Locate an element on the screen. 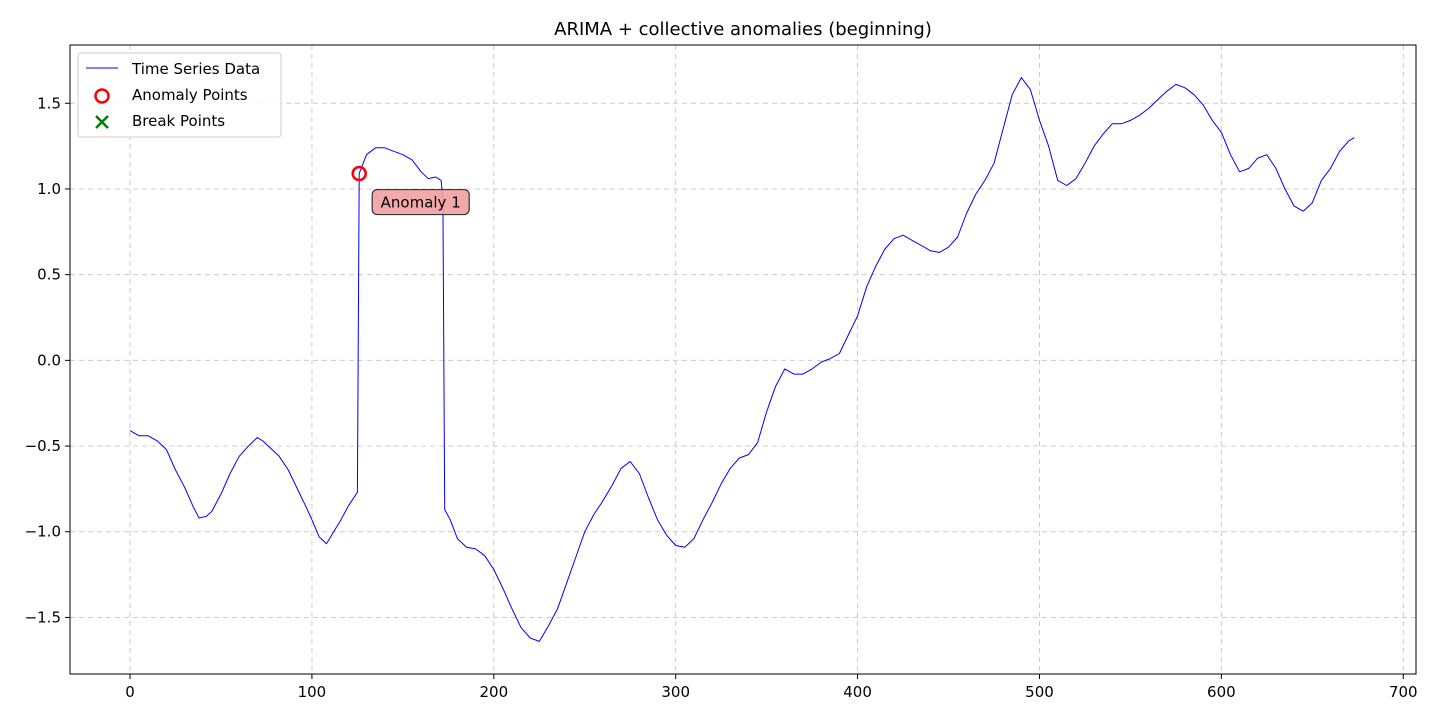 The height and width of the screenshot is (720, 1440). x-axis-ticks: 0 100 200 300 400 500 600 700 is located at coordinates (771, 687).